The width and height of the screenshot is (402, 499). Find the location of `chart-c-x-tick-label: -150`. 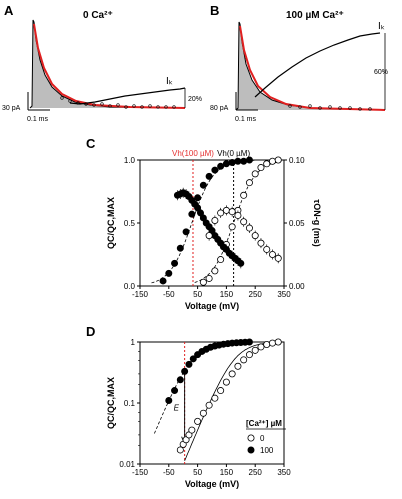

chart-c-x-tick-label: -150 is located at coordinates (140, 294).